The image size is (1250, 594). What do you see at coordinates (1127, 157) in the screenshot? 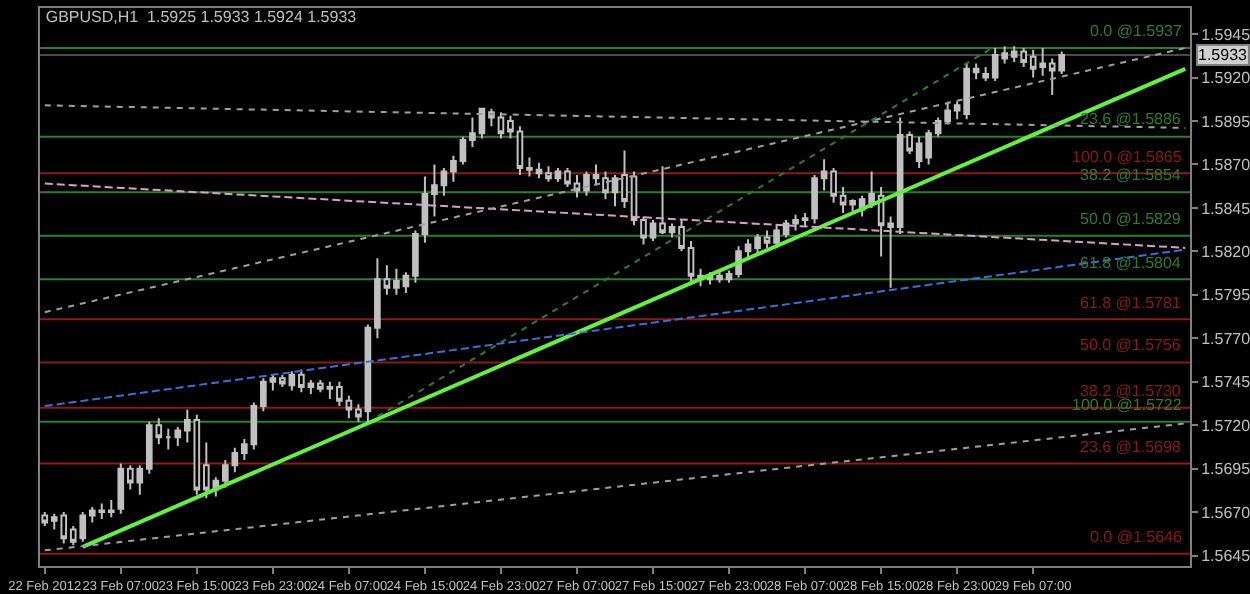
I see `ref-line-label: 100.0 @1.5865` at bounding box center [1127, 157].